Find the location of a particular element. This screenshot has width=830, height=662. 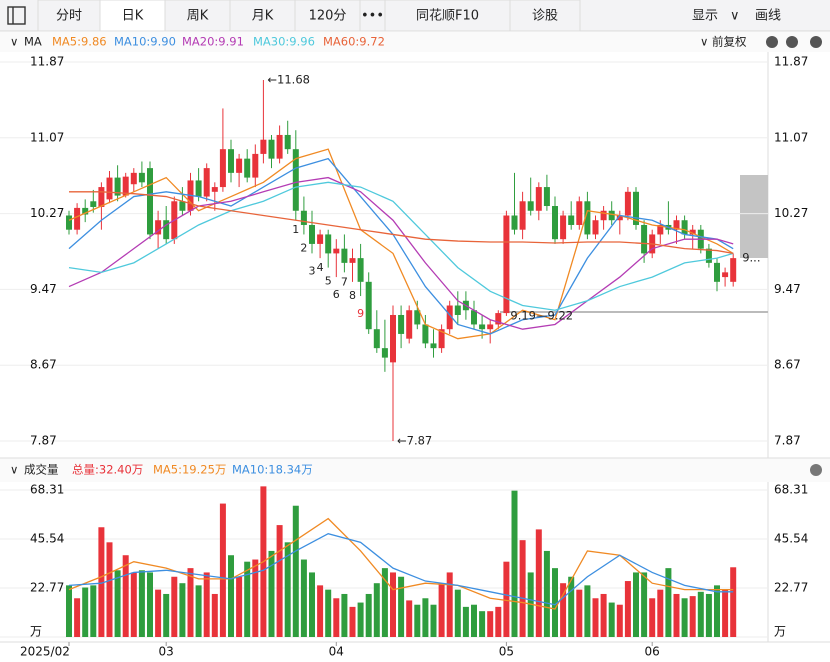

y-tick-label-right: 10.27 is located at coordinates (791, 213).